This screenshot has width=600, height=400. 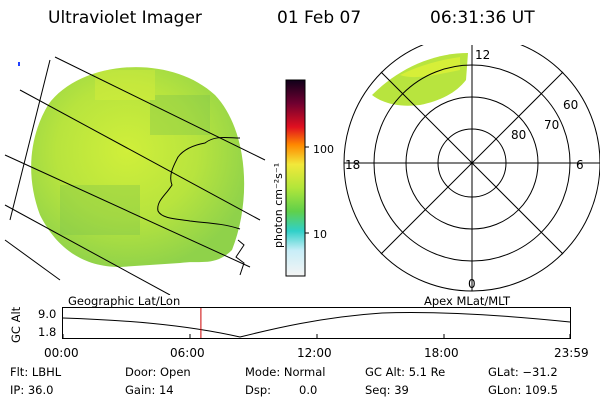 I want to click on colorbar-tick-10: 10, so click(x=320, y=234).